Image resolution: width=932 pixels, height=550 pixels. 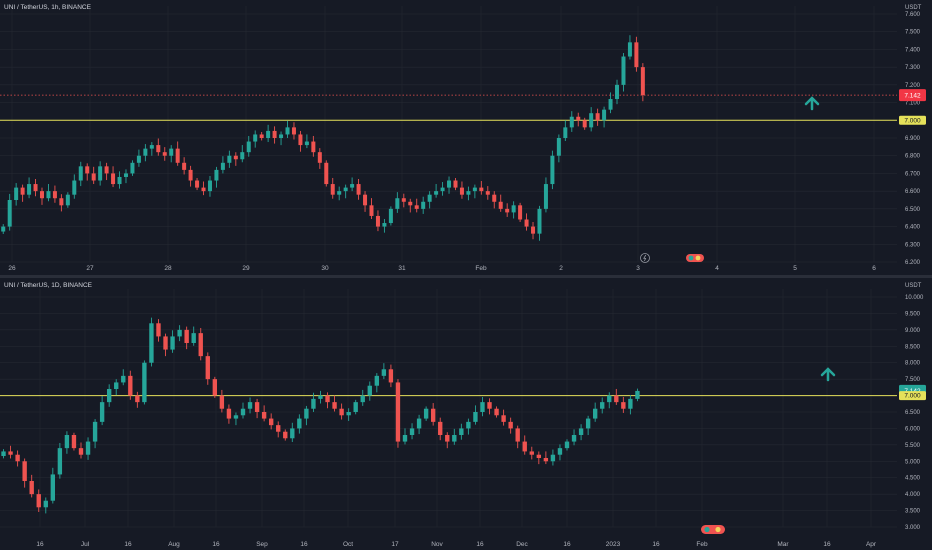 I want to click on level-price-label: 7.000, so click(x=912, y=396).